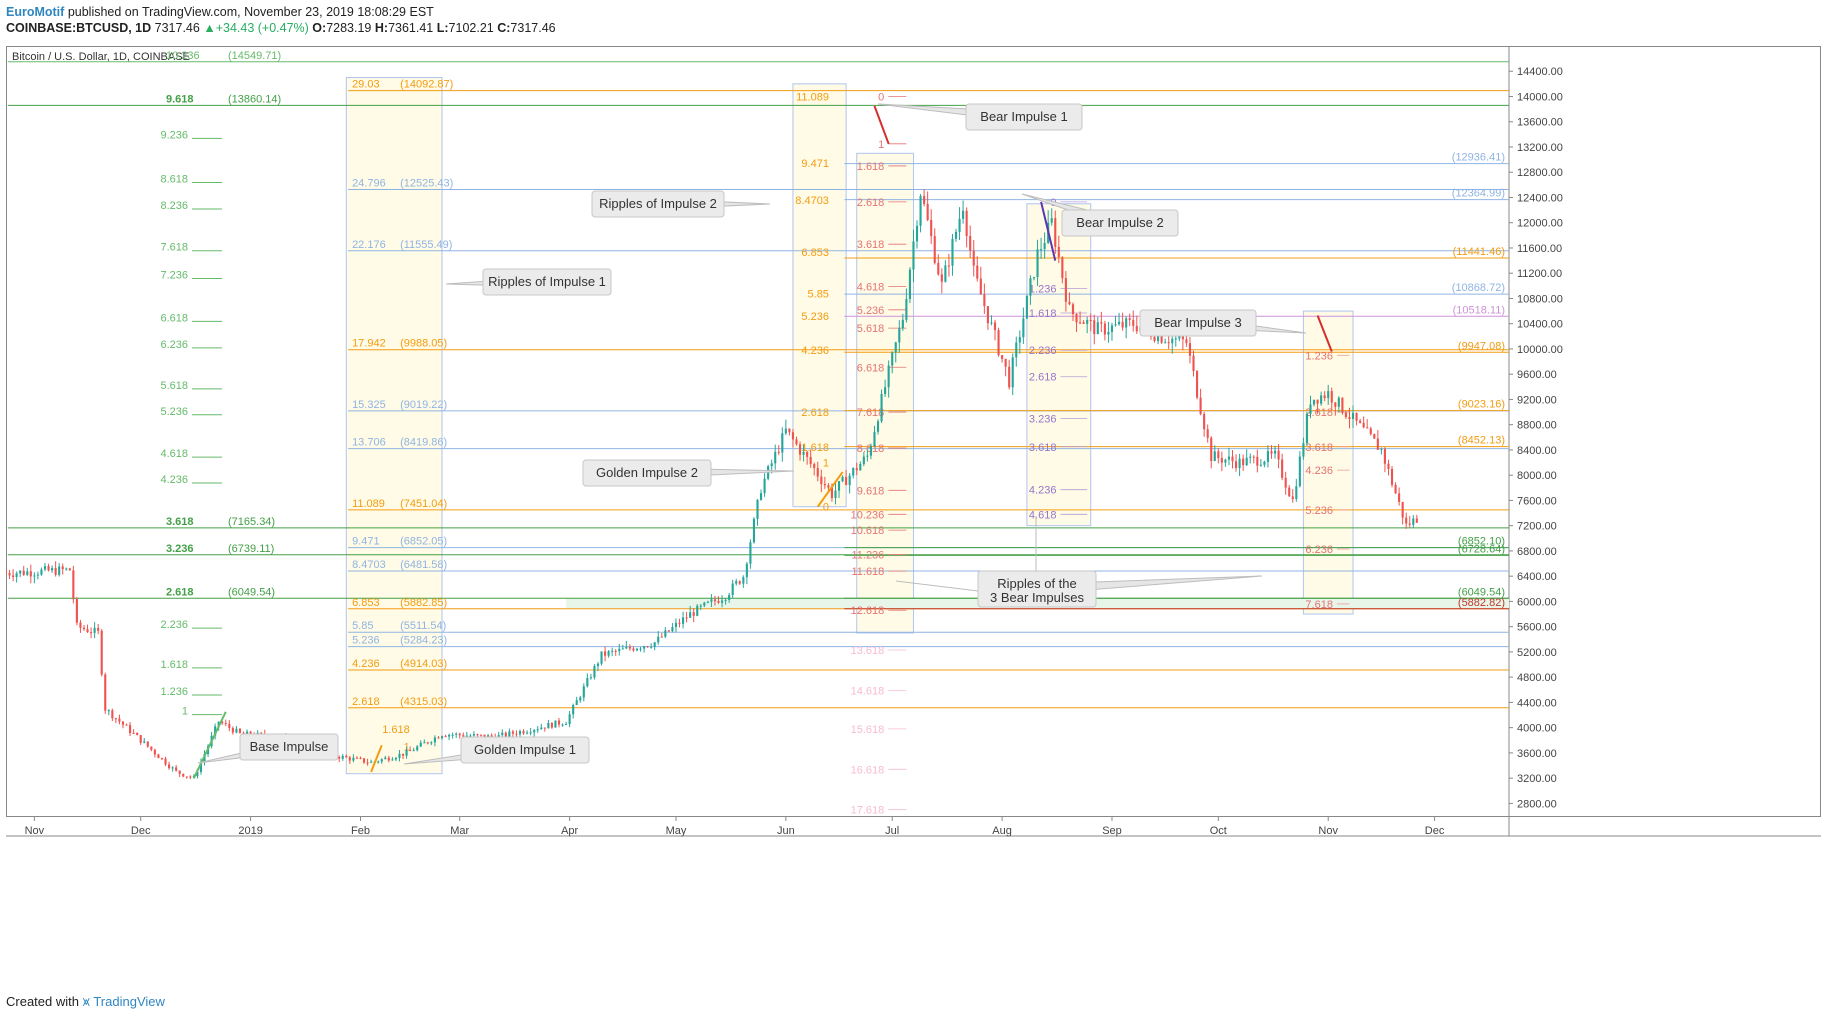 The height and width of the screenshot is (1018, 1828). What do you see at coordinates (86, 1001) in the screenshot?
I see `tradingview-logo-icon: ⩙` at bounding box center [86, 1001].